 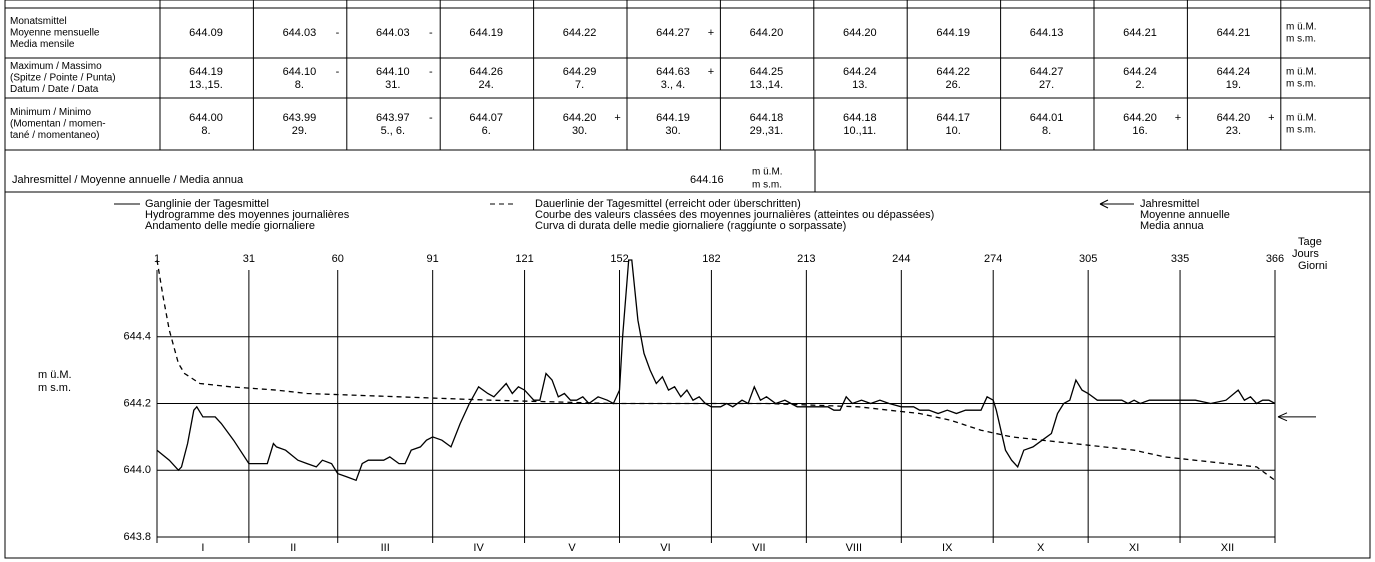 What do you see at coordinates (1041, 548) in the screenshot?
I see `month-label: X` at bounding box center [1041, 548].